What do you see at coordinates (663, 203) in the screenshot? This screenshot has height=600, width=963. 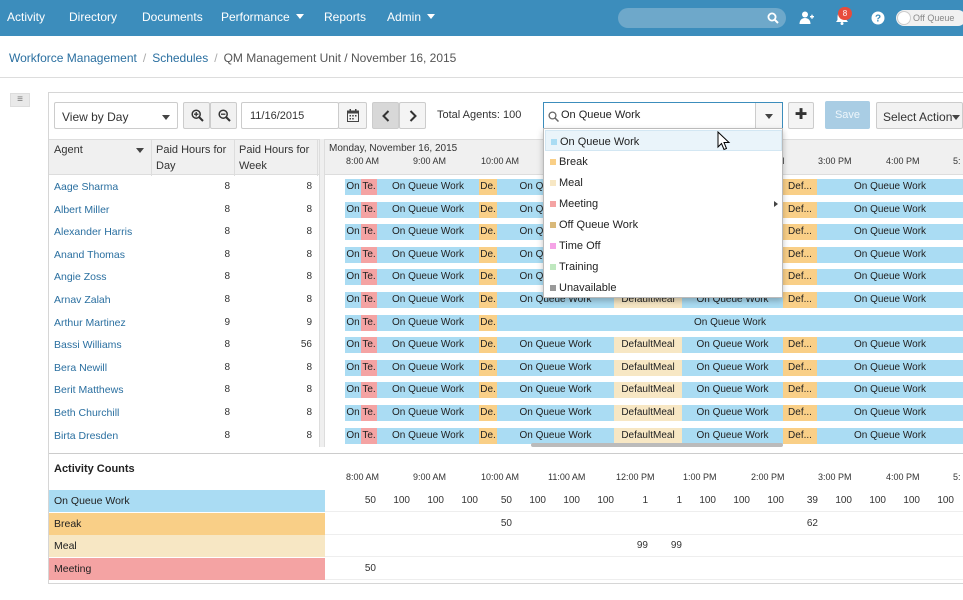 I see `dropdown-item-meeting: Meeting` at bounding box center [663, 203].